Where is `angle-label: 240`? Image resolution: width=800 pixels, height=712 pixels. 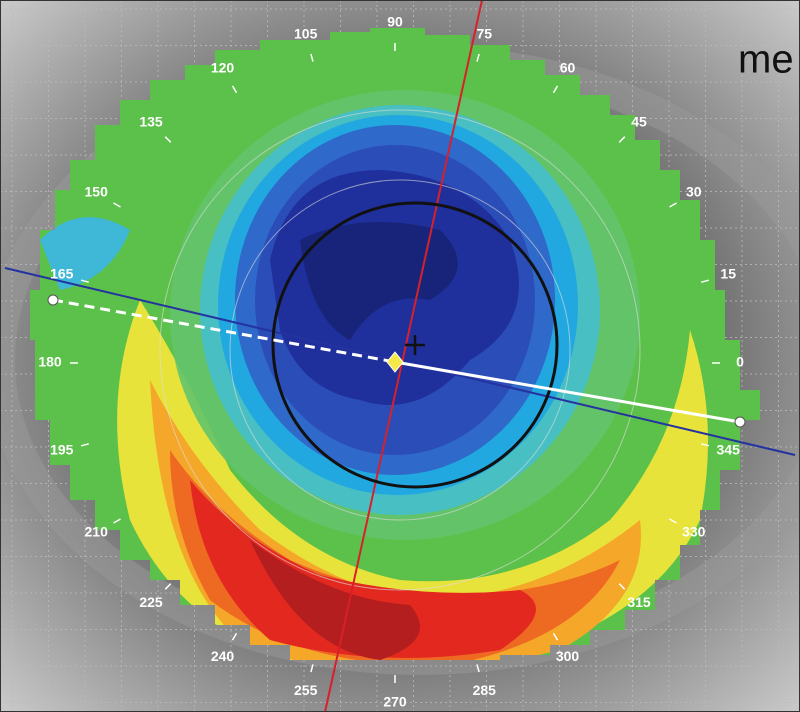 angle-label: 240 is located at coordinates (223, 656).